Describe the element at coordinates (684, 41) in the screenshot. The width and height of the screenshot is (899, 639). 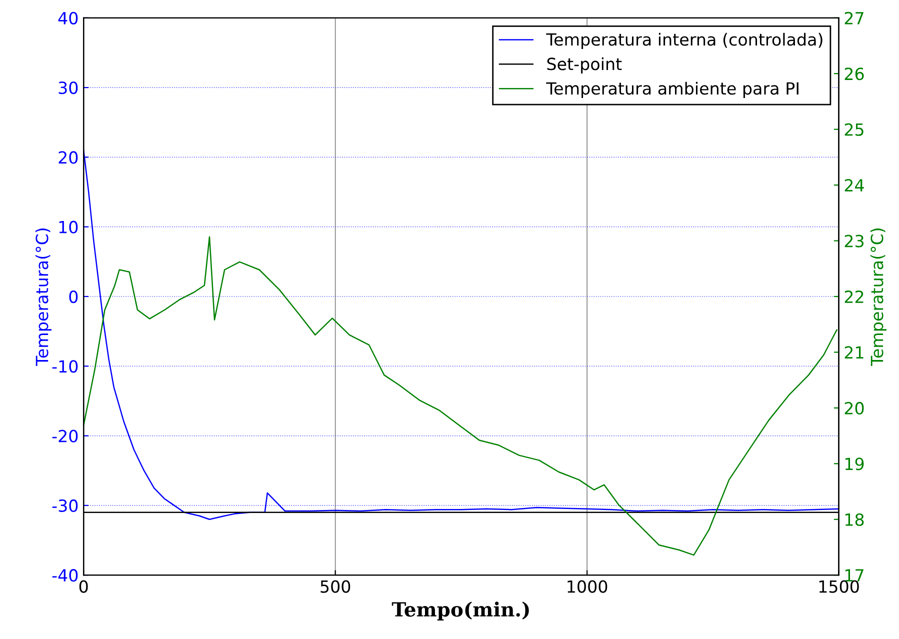
I see `legend-label: Temperatura interna (controlada)` at that location.